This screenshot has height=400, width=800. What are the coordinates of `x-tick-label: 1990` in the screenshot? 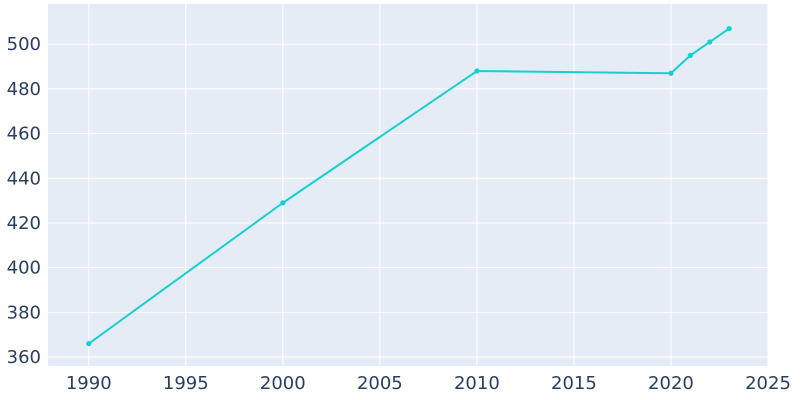 It's located at (89, 383).